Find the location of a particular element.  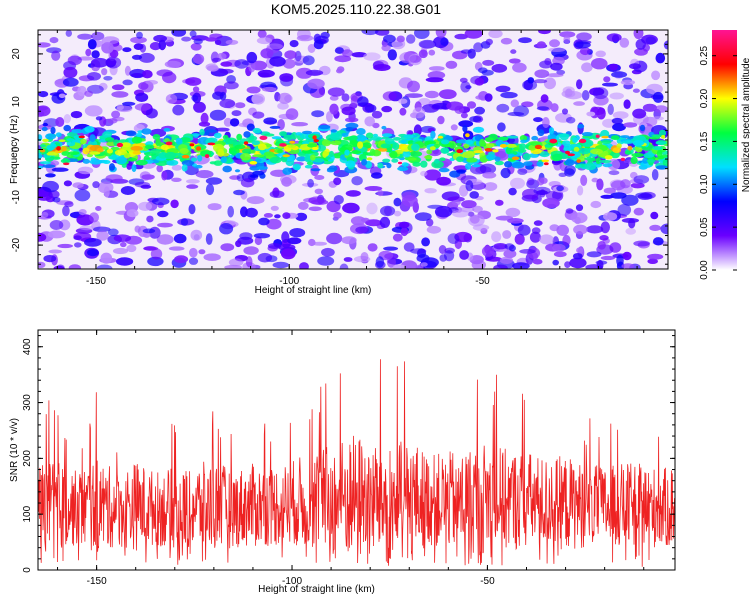

y-tick-label: 200 is located at coordinates (27, 458).